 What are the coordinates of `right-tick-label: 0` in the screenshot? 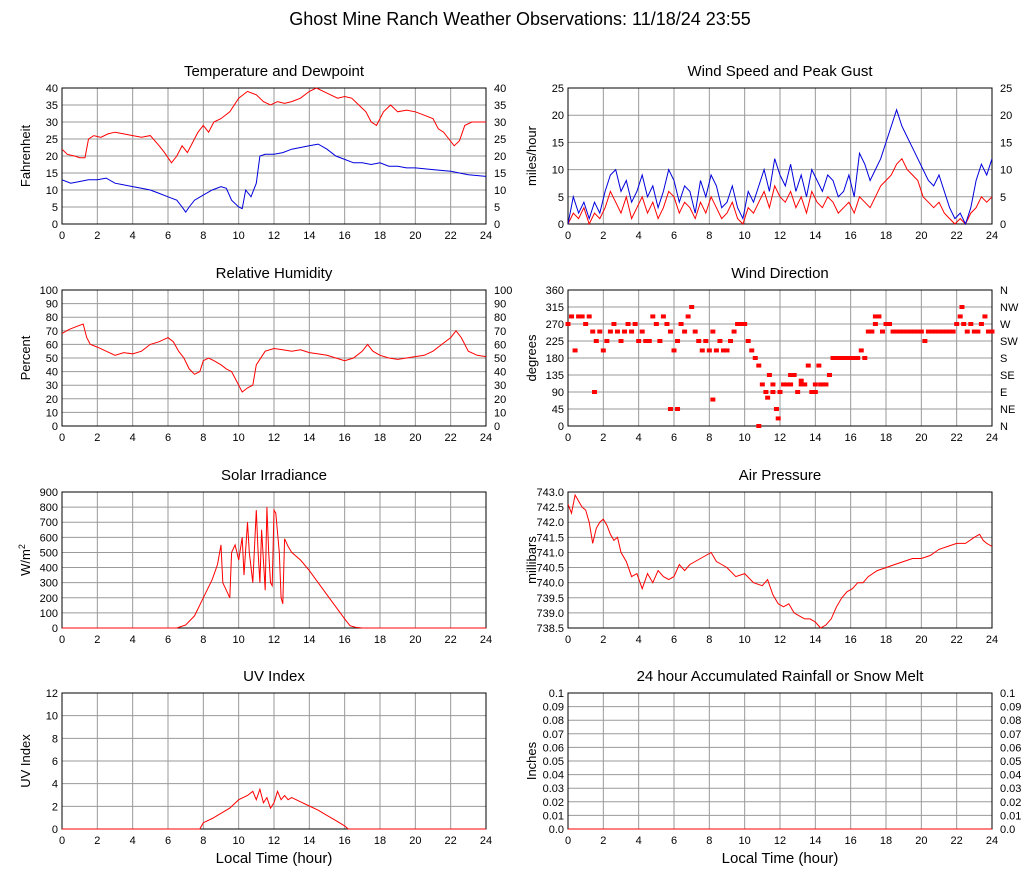 It's located at (497, 225).